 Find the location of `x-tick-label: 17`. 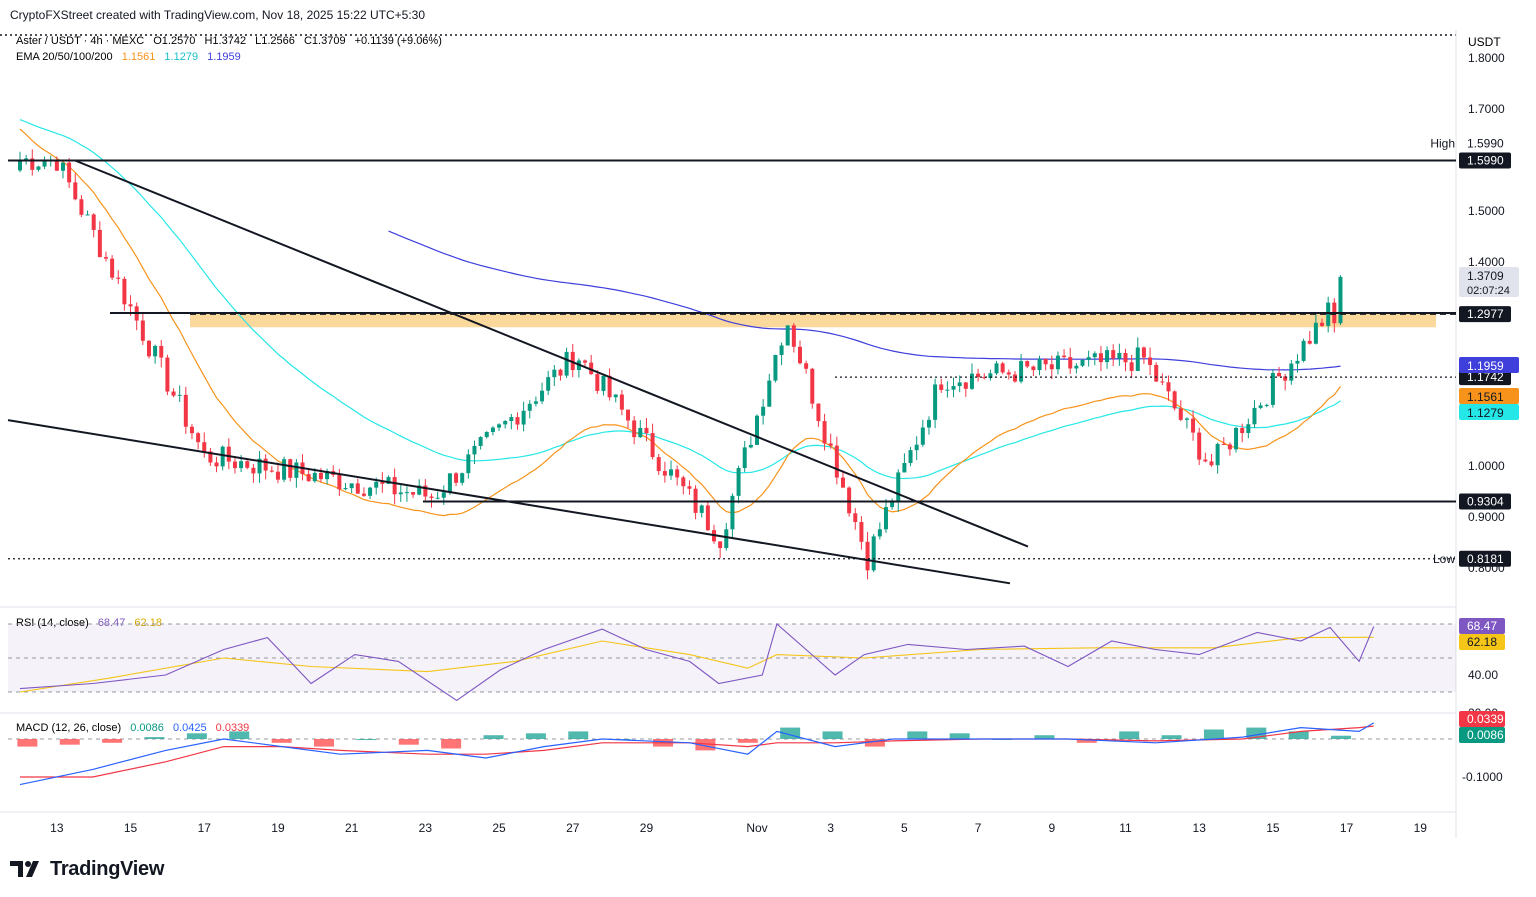

x-tick-label: 17 is located at coordinates (1347, 828).